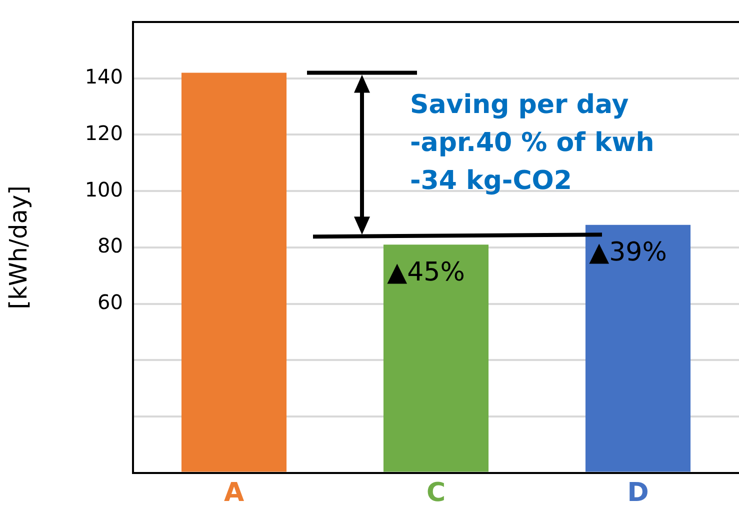 The width and height of the screenshot is (739, 522). Describe the element at coordinates (532, 143) in the screenshot. I see `annotation: Saving per day -apr.40 % of kwh -34 kg-CO2` at that location.